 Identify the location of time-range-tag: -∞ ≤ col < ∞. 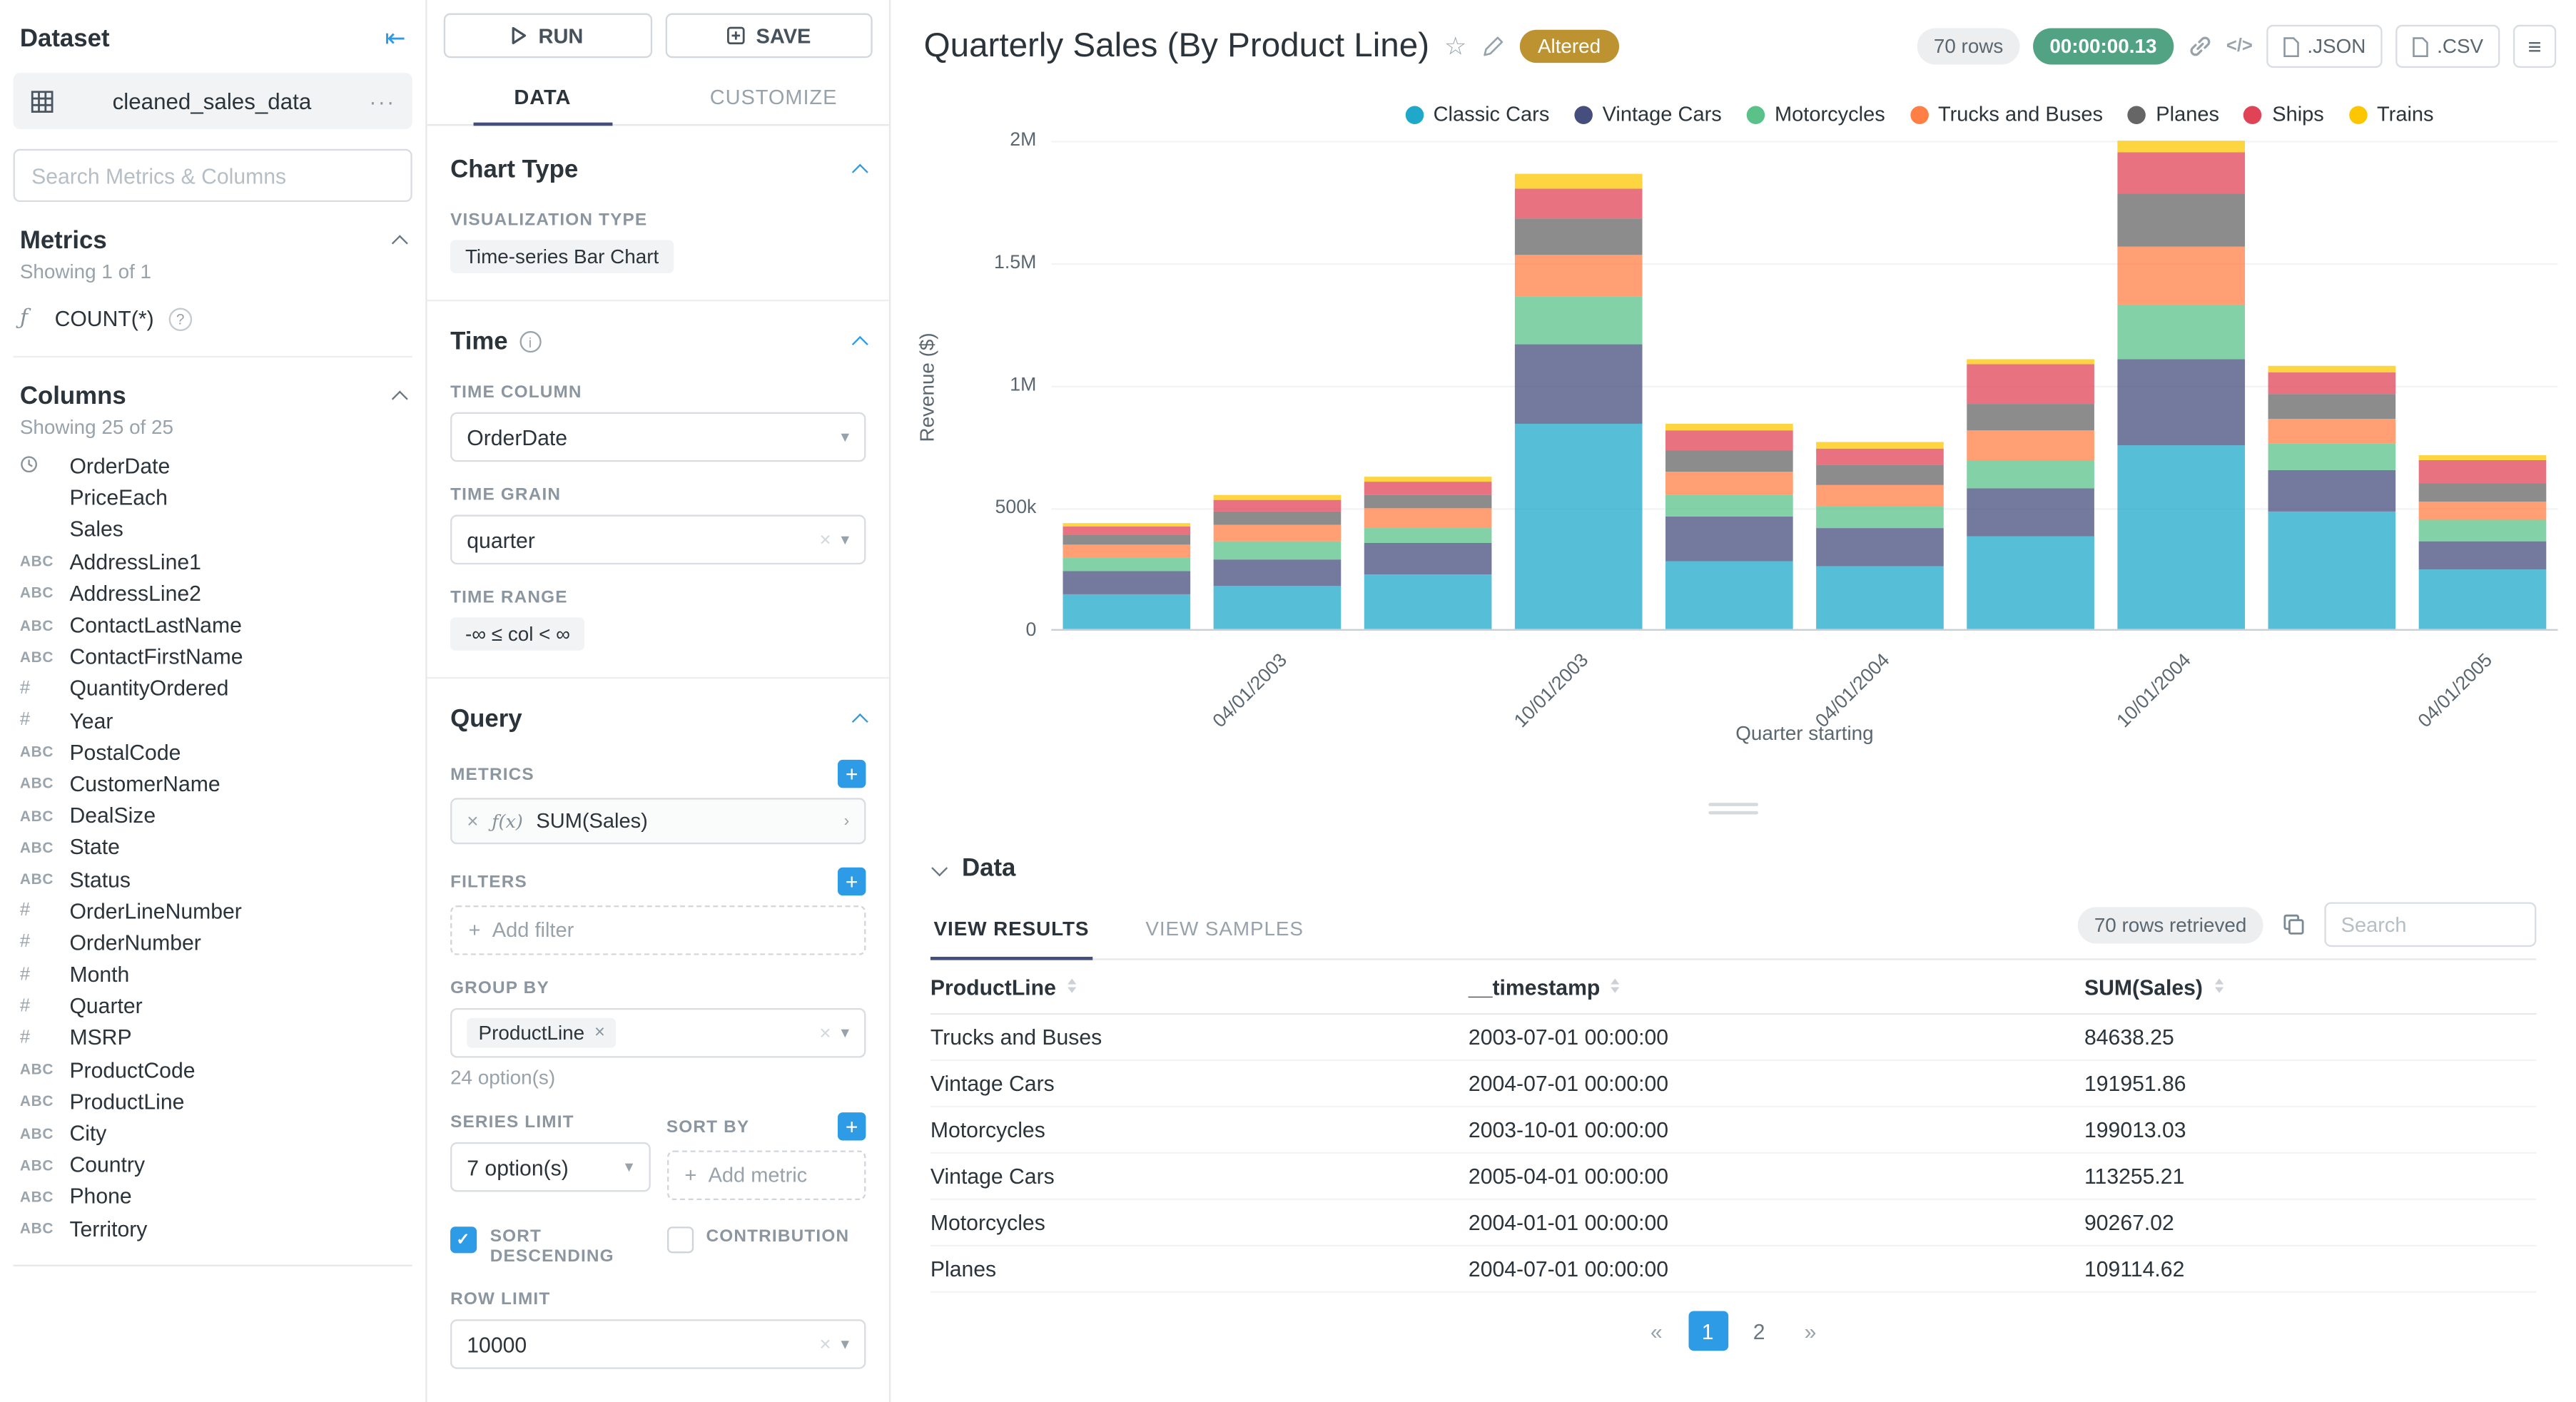
(517, 634).